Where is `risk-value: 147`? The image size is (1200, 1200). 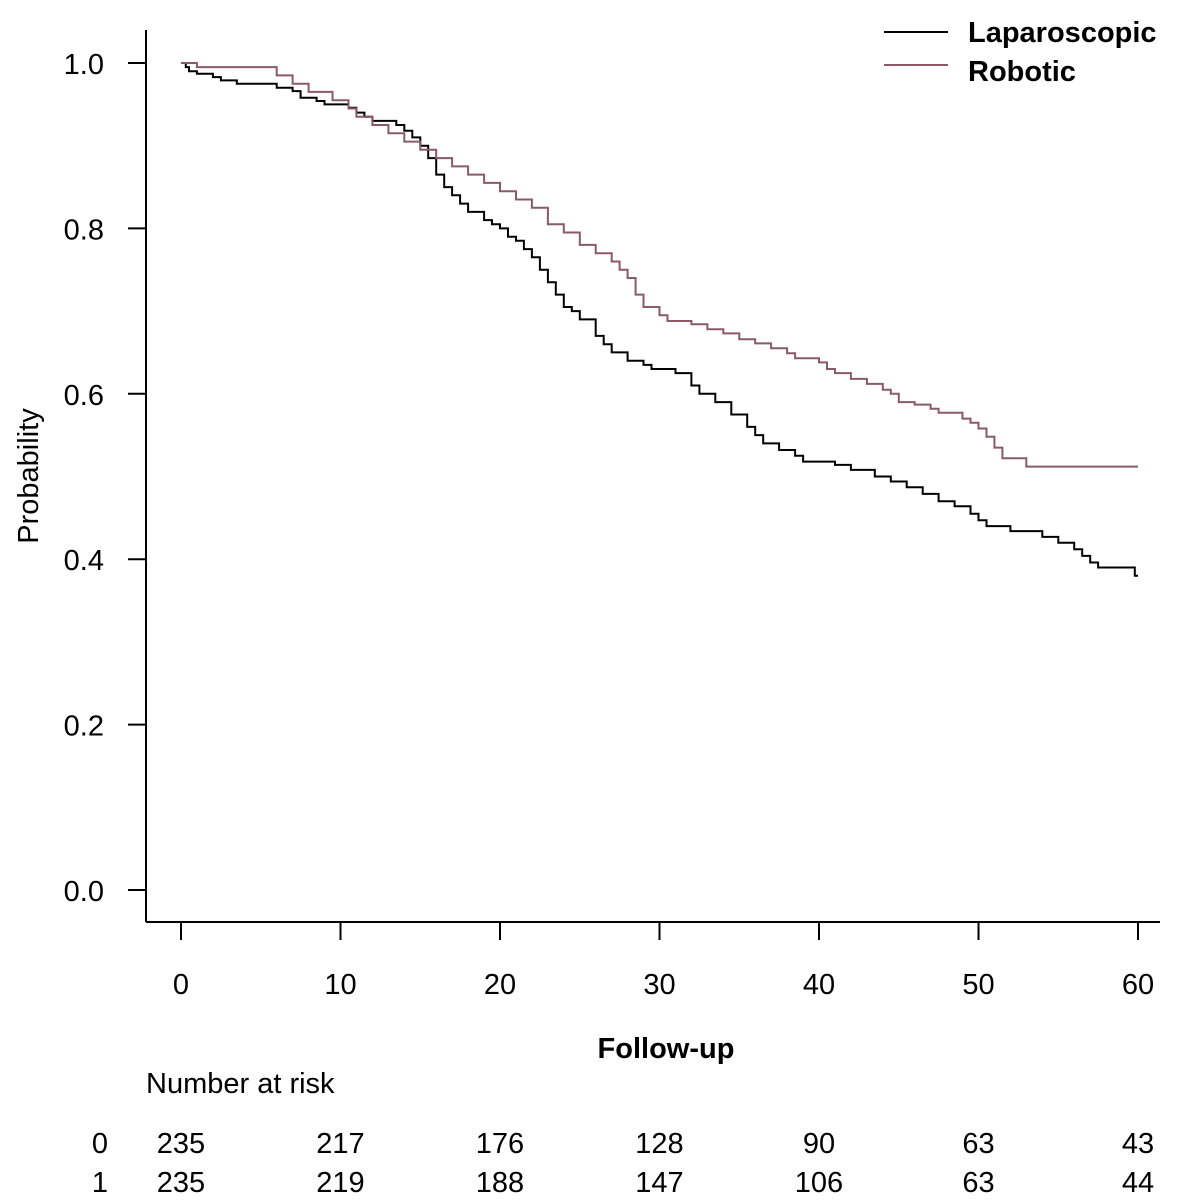 risk-value: 147 is located at coordinates (659, 1183).